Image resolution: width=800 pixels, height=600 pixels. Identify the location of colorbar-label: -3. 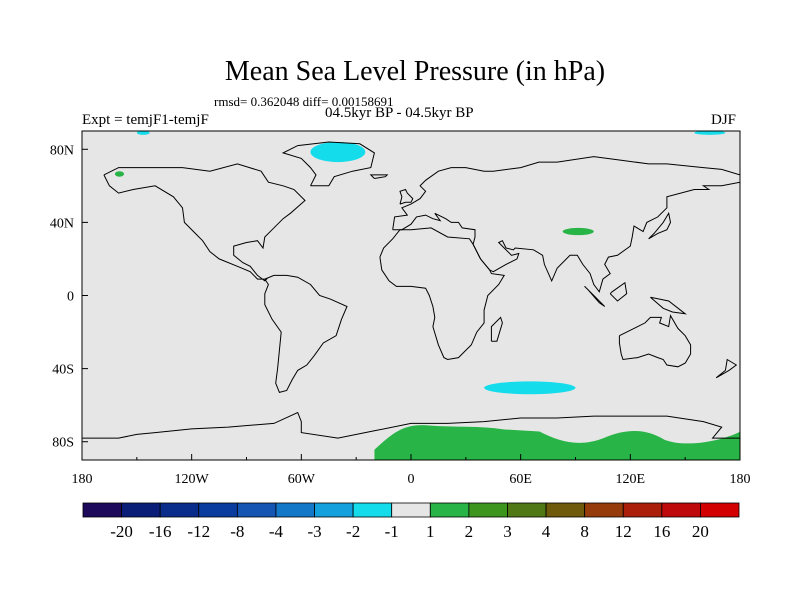
(314, 531).